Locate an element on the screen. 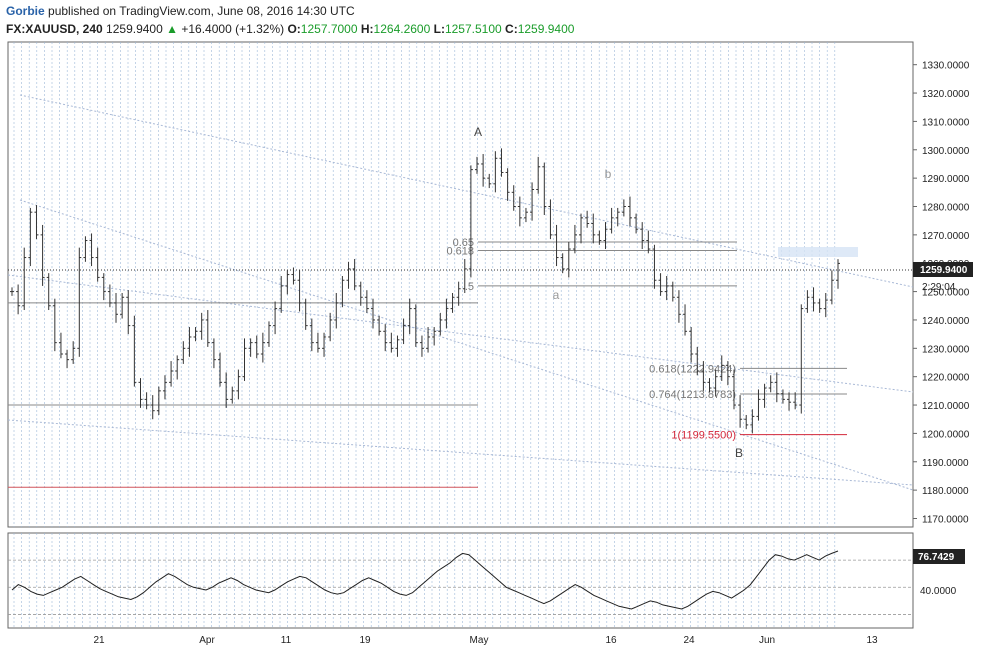 Image resolution: width=983 pixels, height=654 pixels. last-price-marker is located at coordinates (943, 269).